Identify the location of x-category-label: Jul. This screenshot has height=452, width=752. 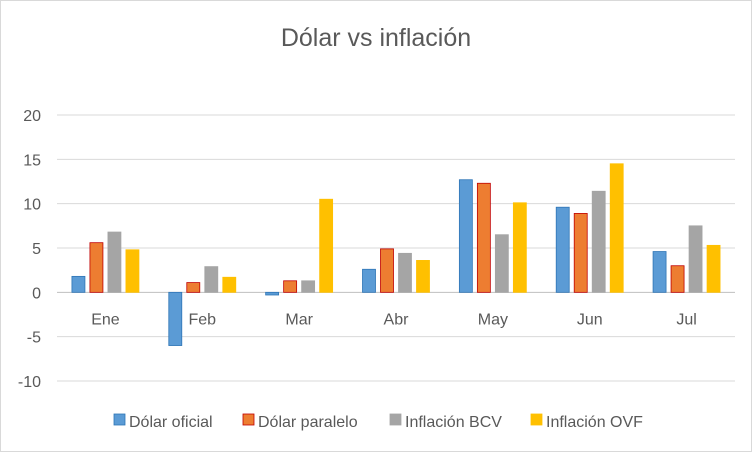
(686, 319).